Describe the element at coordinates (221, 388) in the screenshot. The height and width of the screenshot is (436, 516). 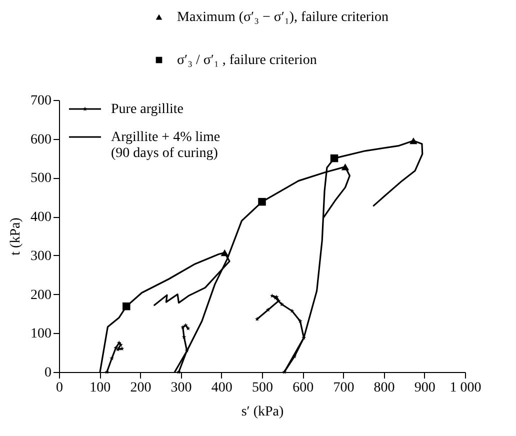
I see `x-tick-label: 400` at that location.